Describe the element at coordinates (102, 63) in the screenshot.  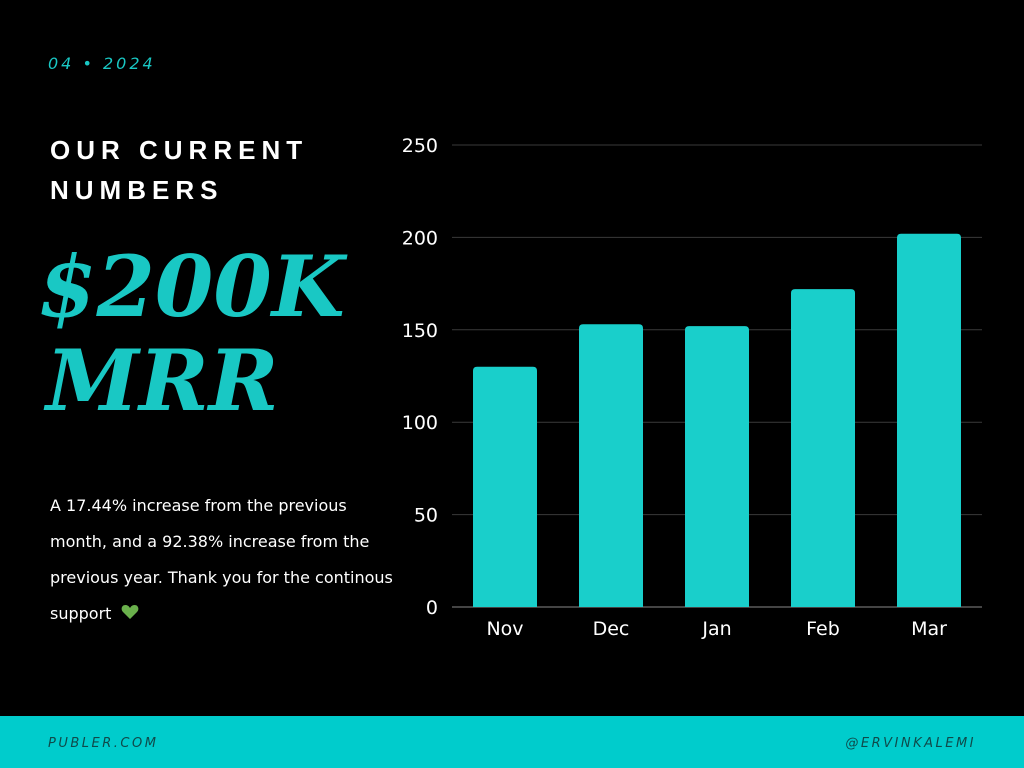
I see `date-line: 04 • 2024` at that location.